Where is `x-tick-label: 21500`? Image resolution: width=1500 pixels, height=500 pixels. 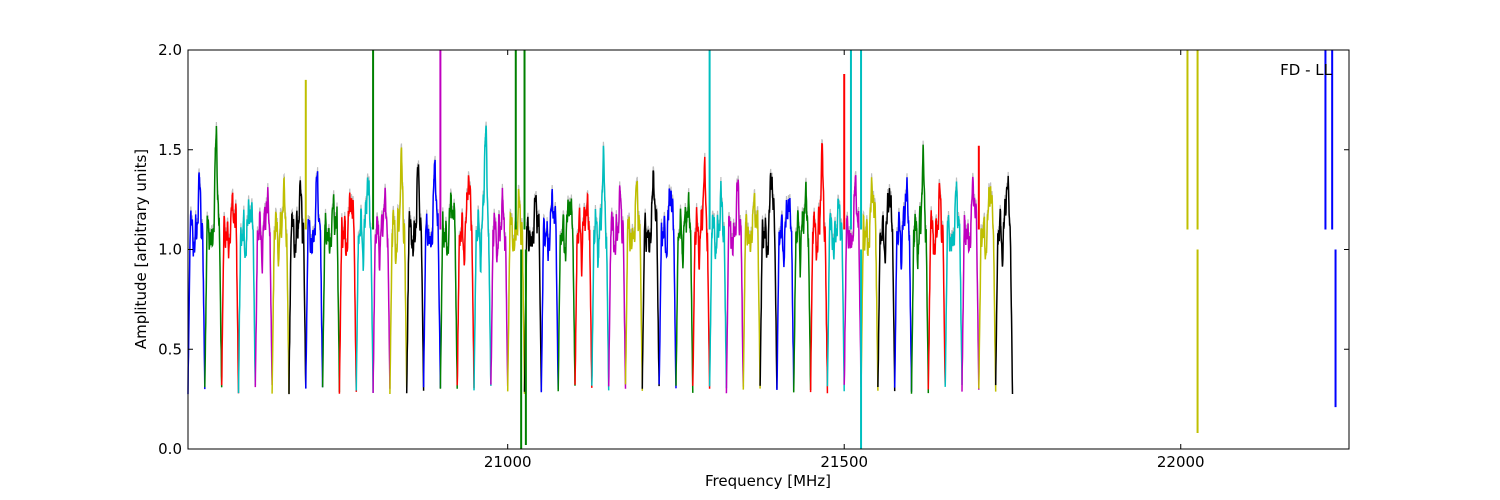
x-tick-label: 21500 is located at coordinates (844, 462).